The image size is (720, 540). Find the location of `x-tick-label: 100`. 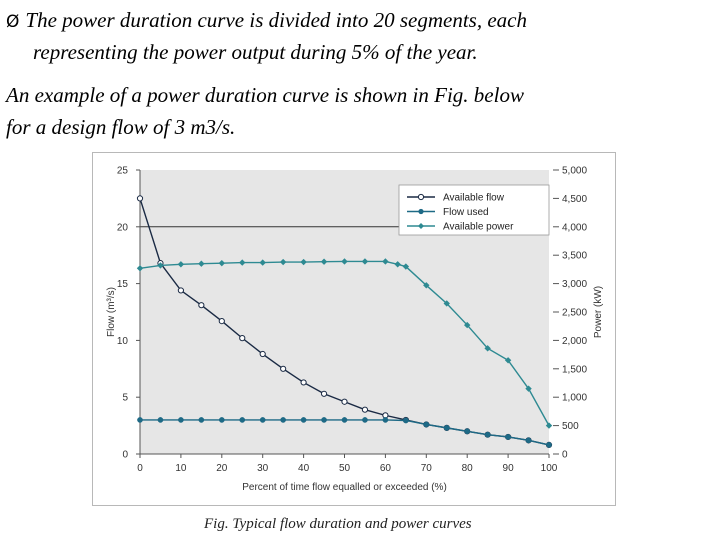

x-tick-label: 100 is located at coordinates (549, 468).